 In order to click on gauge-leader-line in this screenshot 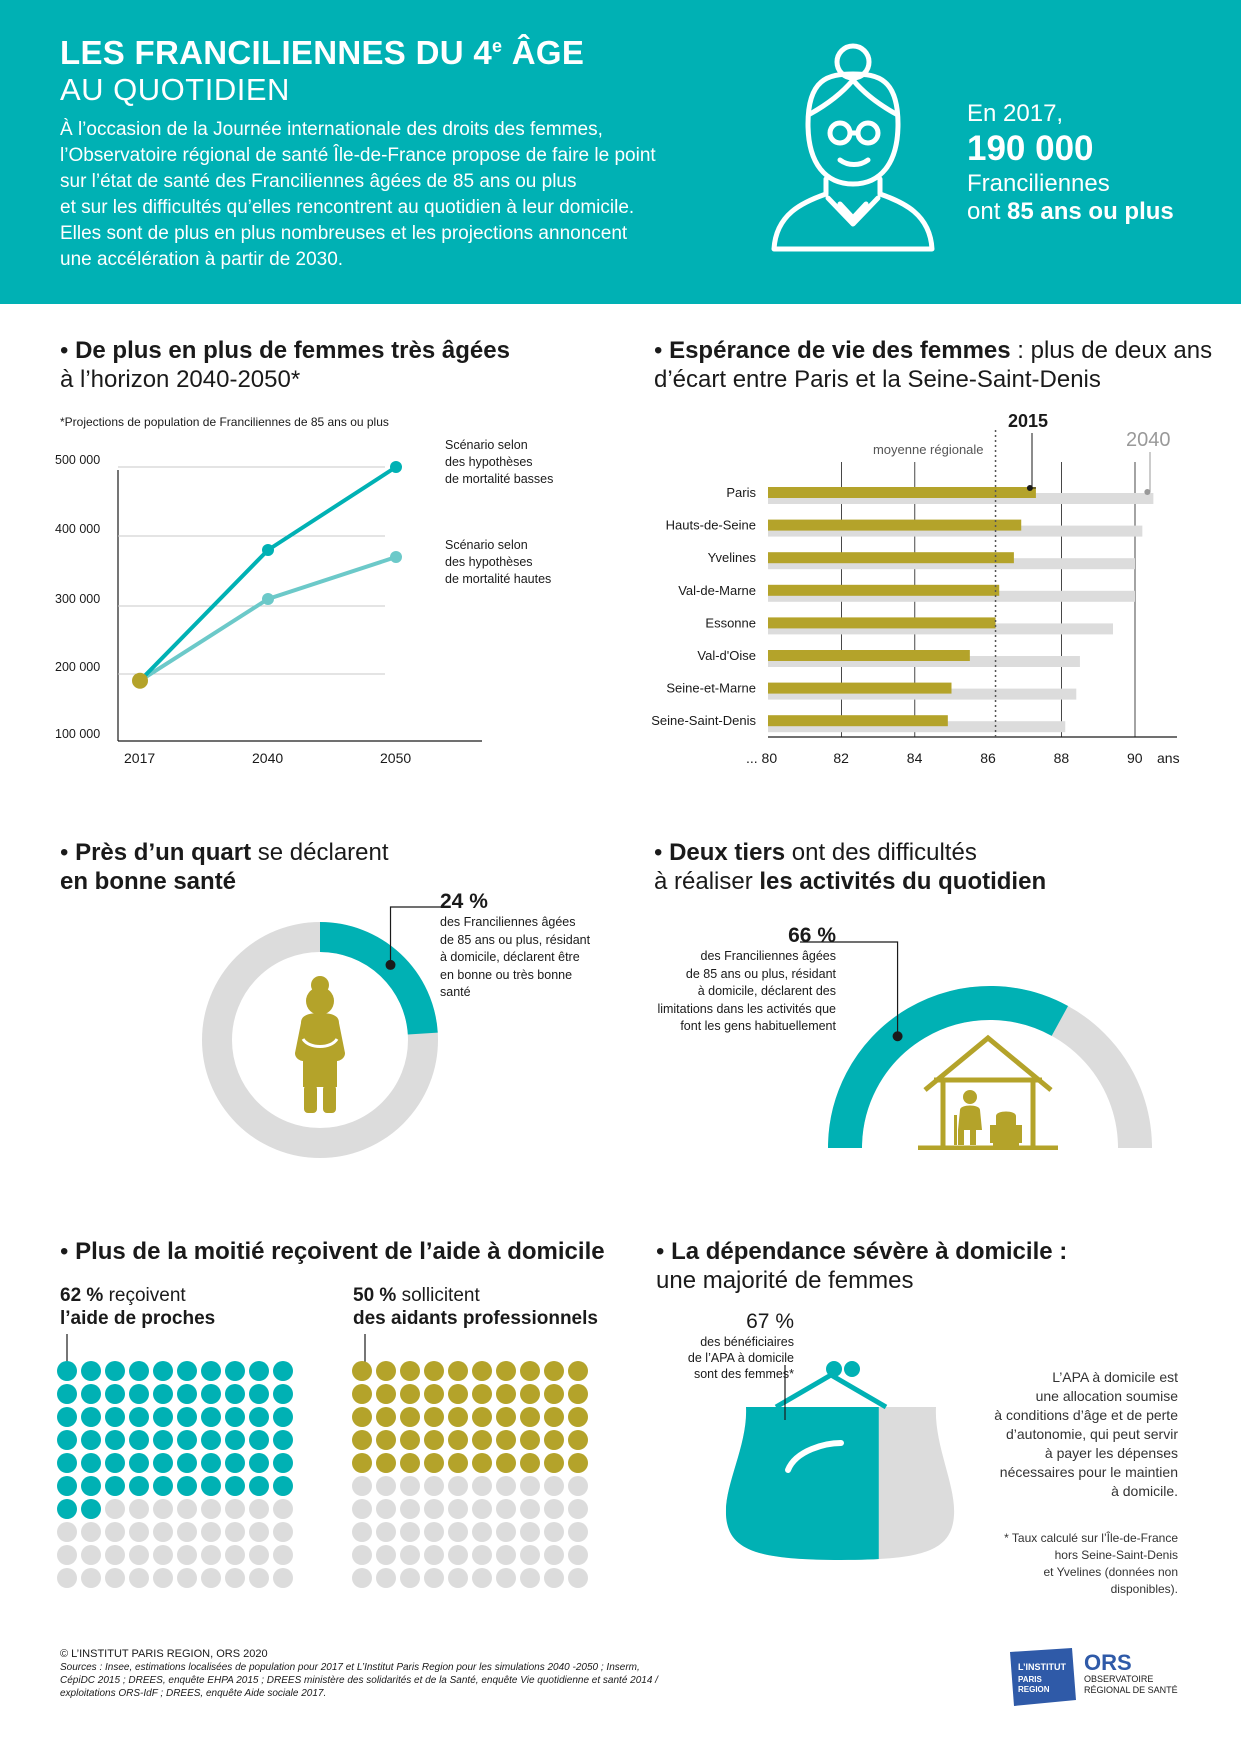, I will do `click(849, 989)`.